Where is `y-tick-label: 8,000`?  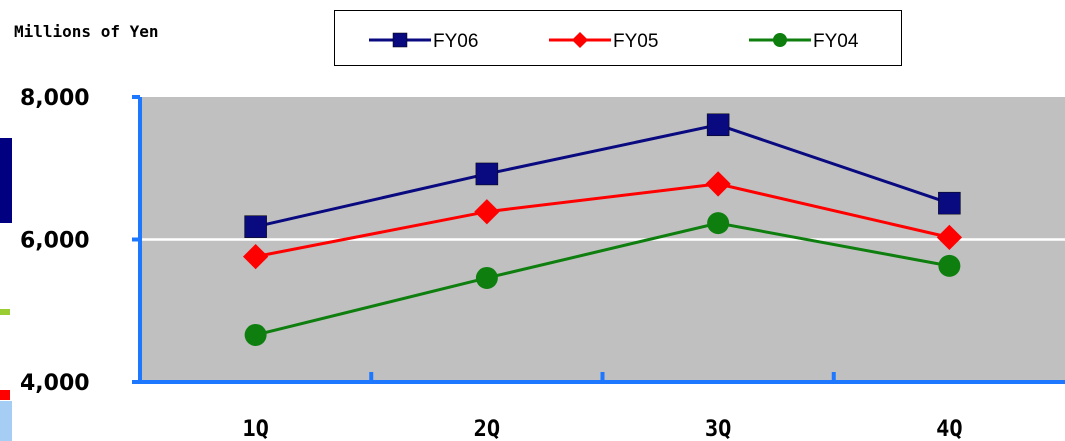
y-tick-label: 8,000 is located at coordinates (55, 98).